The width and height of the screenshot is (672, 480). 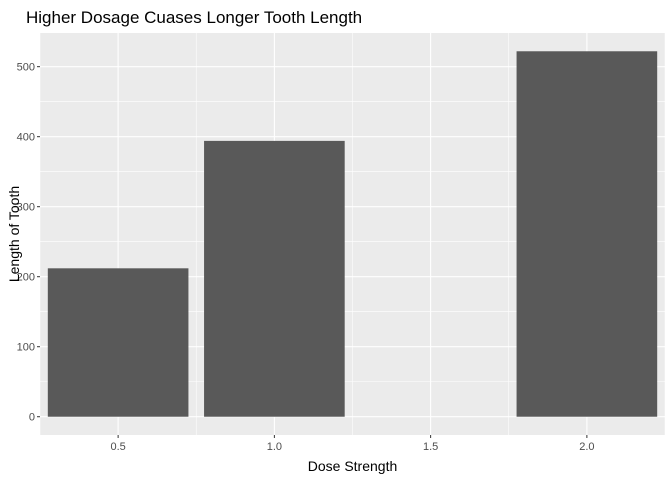 What do you see at coordinates (14, 234) in the screenshot?
I see `y-axis-title: Length of Tooth` at bounding box center [14, 234].